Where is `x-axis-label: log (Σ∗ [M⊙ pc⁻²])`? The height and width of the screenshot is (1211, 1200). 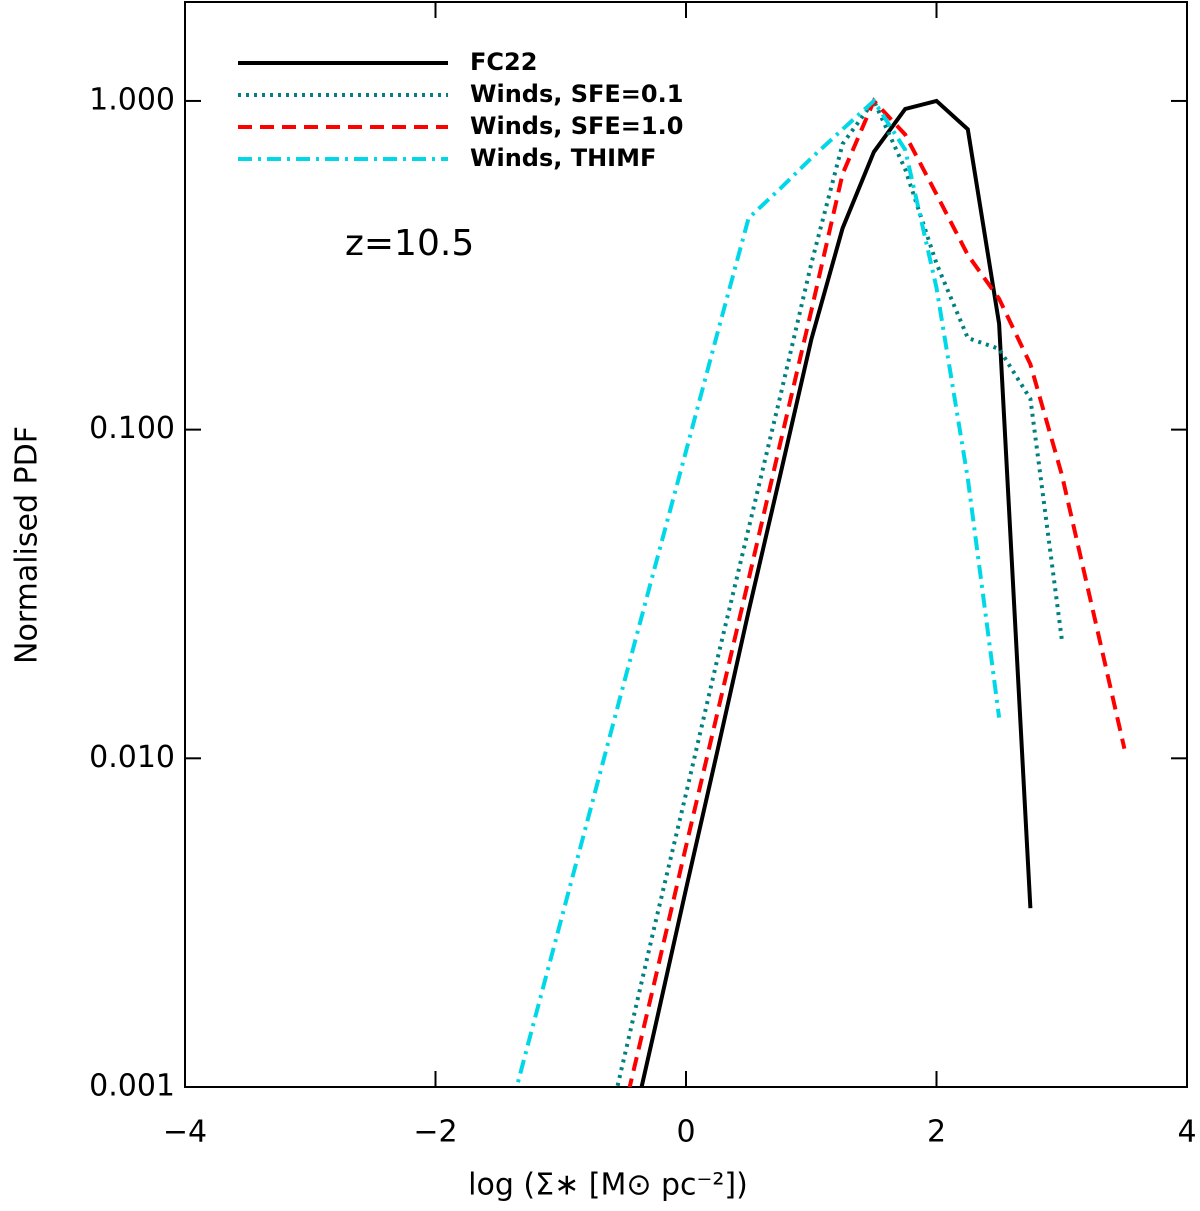 x-axis-label: log (Σ∗ [M⊙ pc⁻²]) is located at coordinates (608, 1185).